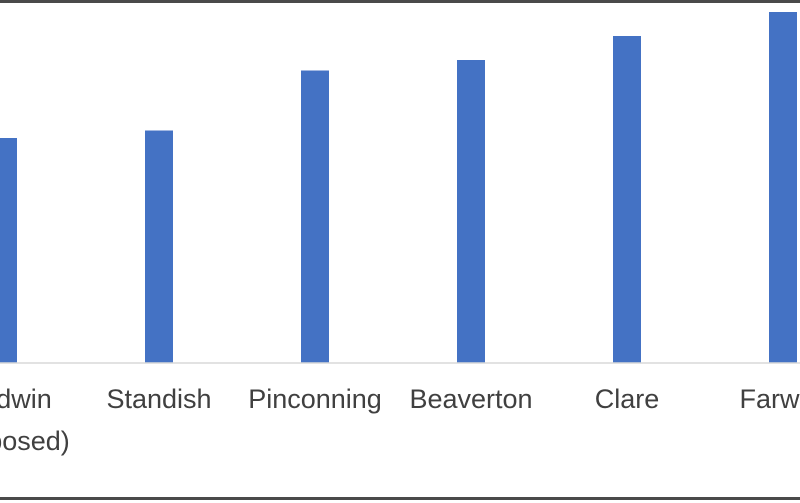  I want to click on x-tick-label: Pinconning, so click(315, 399).